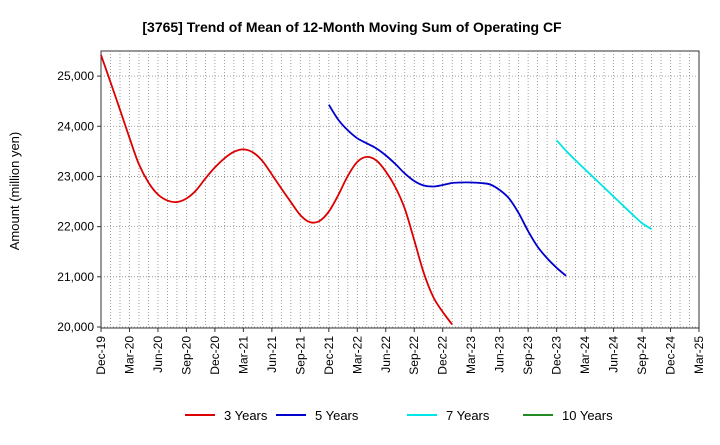  Describe the element at coordinates (129, 355) in the screenshot. I see `x-tick-label: Mar-20` at that location.